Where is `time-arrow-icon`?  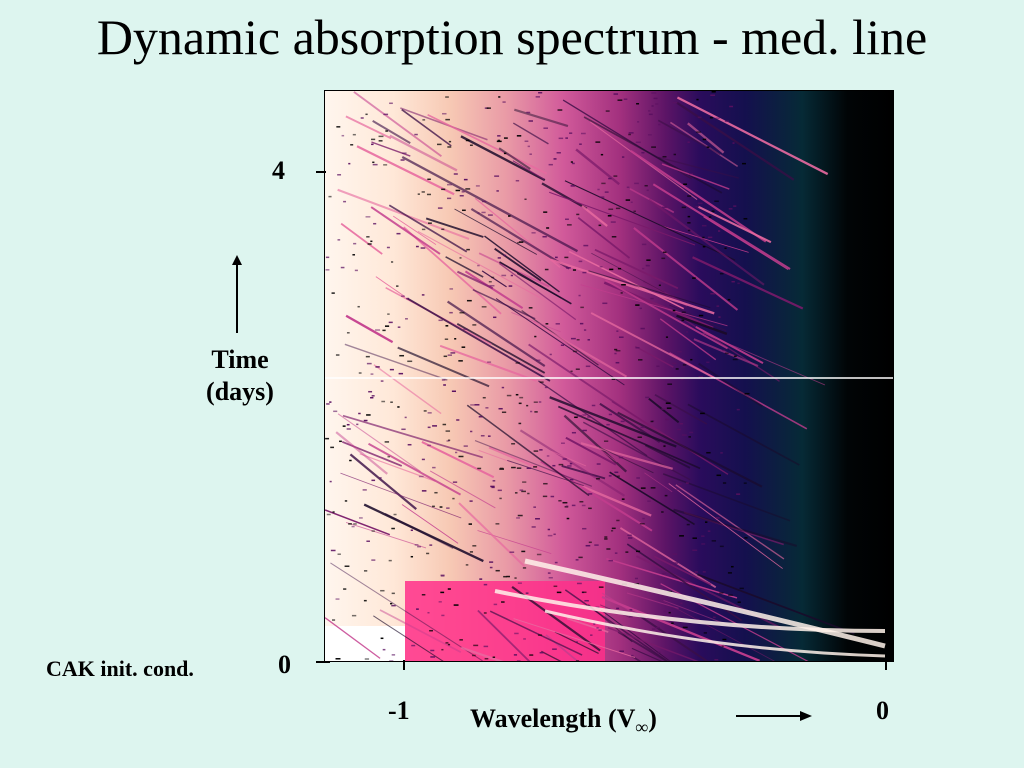
time-arrow-icon is located at coordinates (237, 294).